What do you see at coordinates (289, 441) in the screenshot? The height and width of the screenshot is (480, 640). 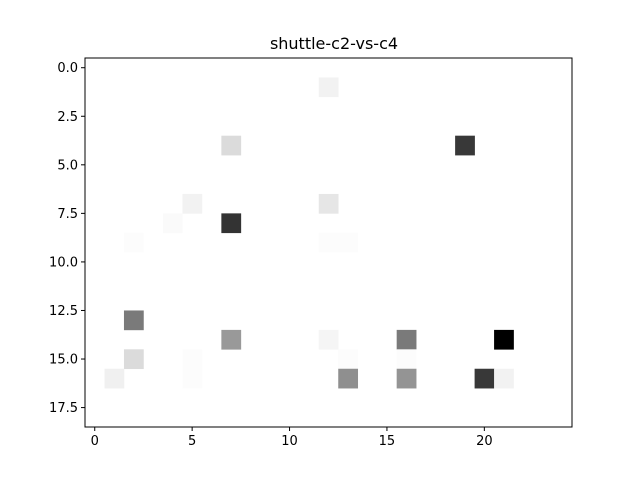 I see `x-tick-label: 10` at bounding box center [289, 441].